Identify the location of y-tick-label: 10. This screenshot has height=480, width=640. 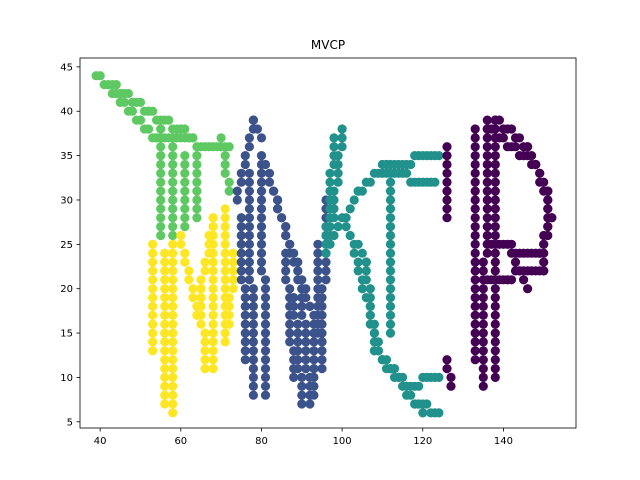
(66, 378).